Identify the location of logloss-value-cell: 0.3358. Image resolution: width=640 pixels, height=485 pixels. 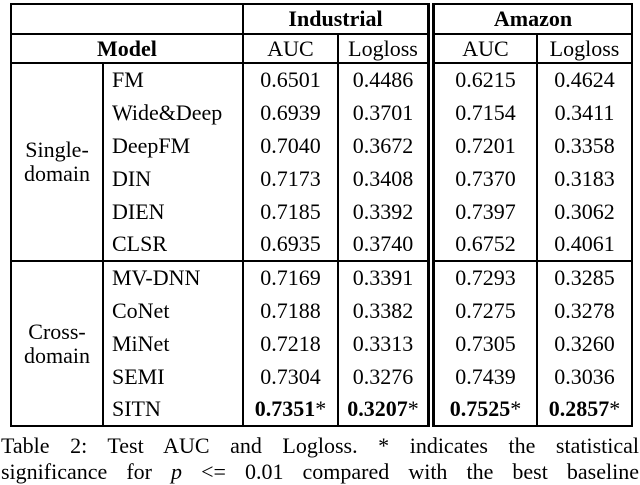
(584, 145).